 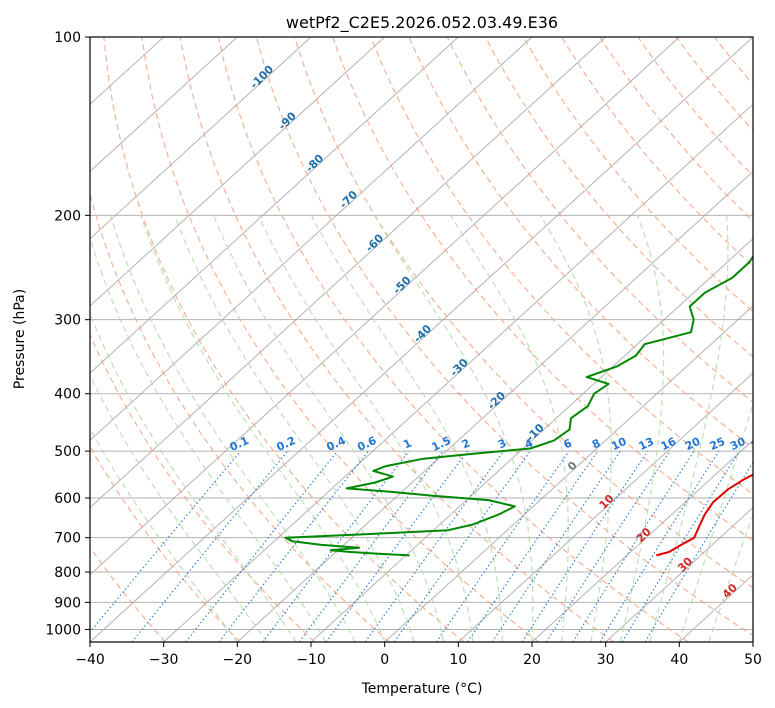 I want to click on mixing-ratio-label: 3, so click(x=502, y=443).